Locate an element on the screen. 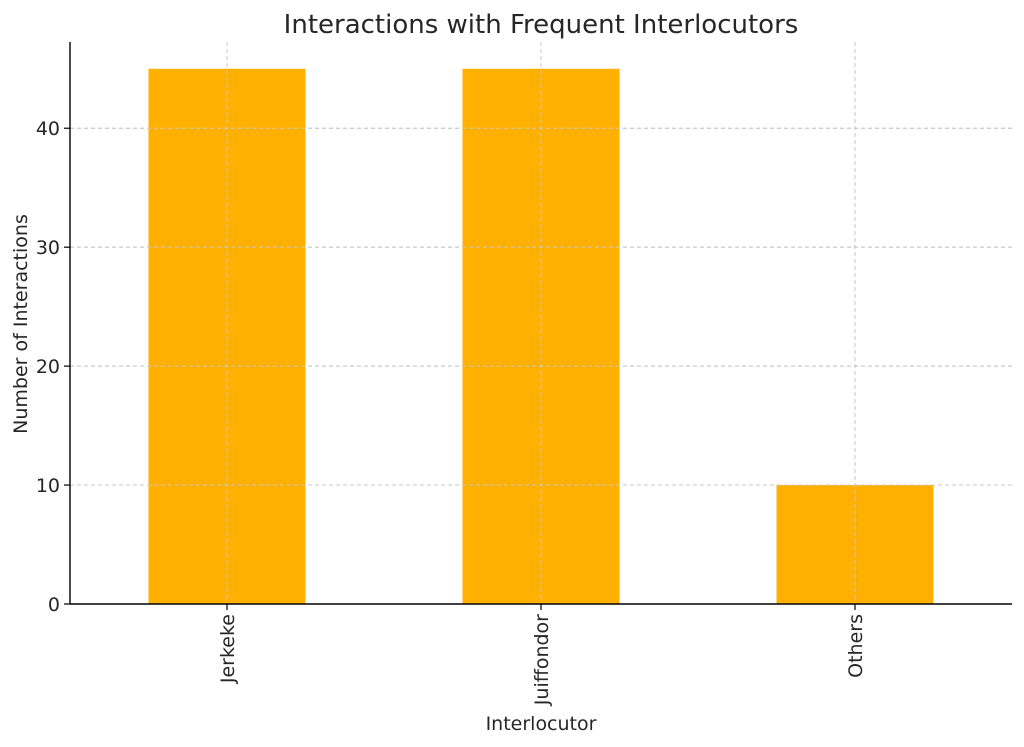 The height and width of the screenshot is (747, 1024). y-tick-label: 40 is located at coordinates (48, 129).